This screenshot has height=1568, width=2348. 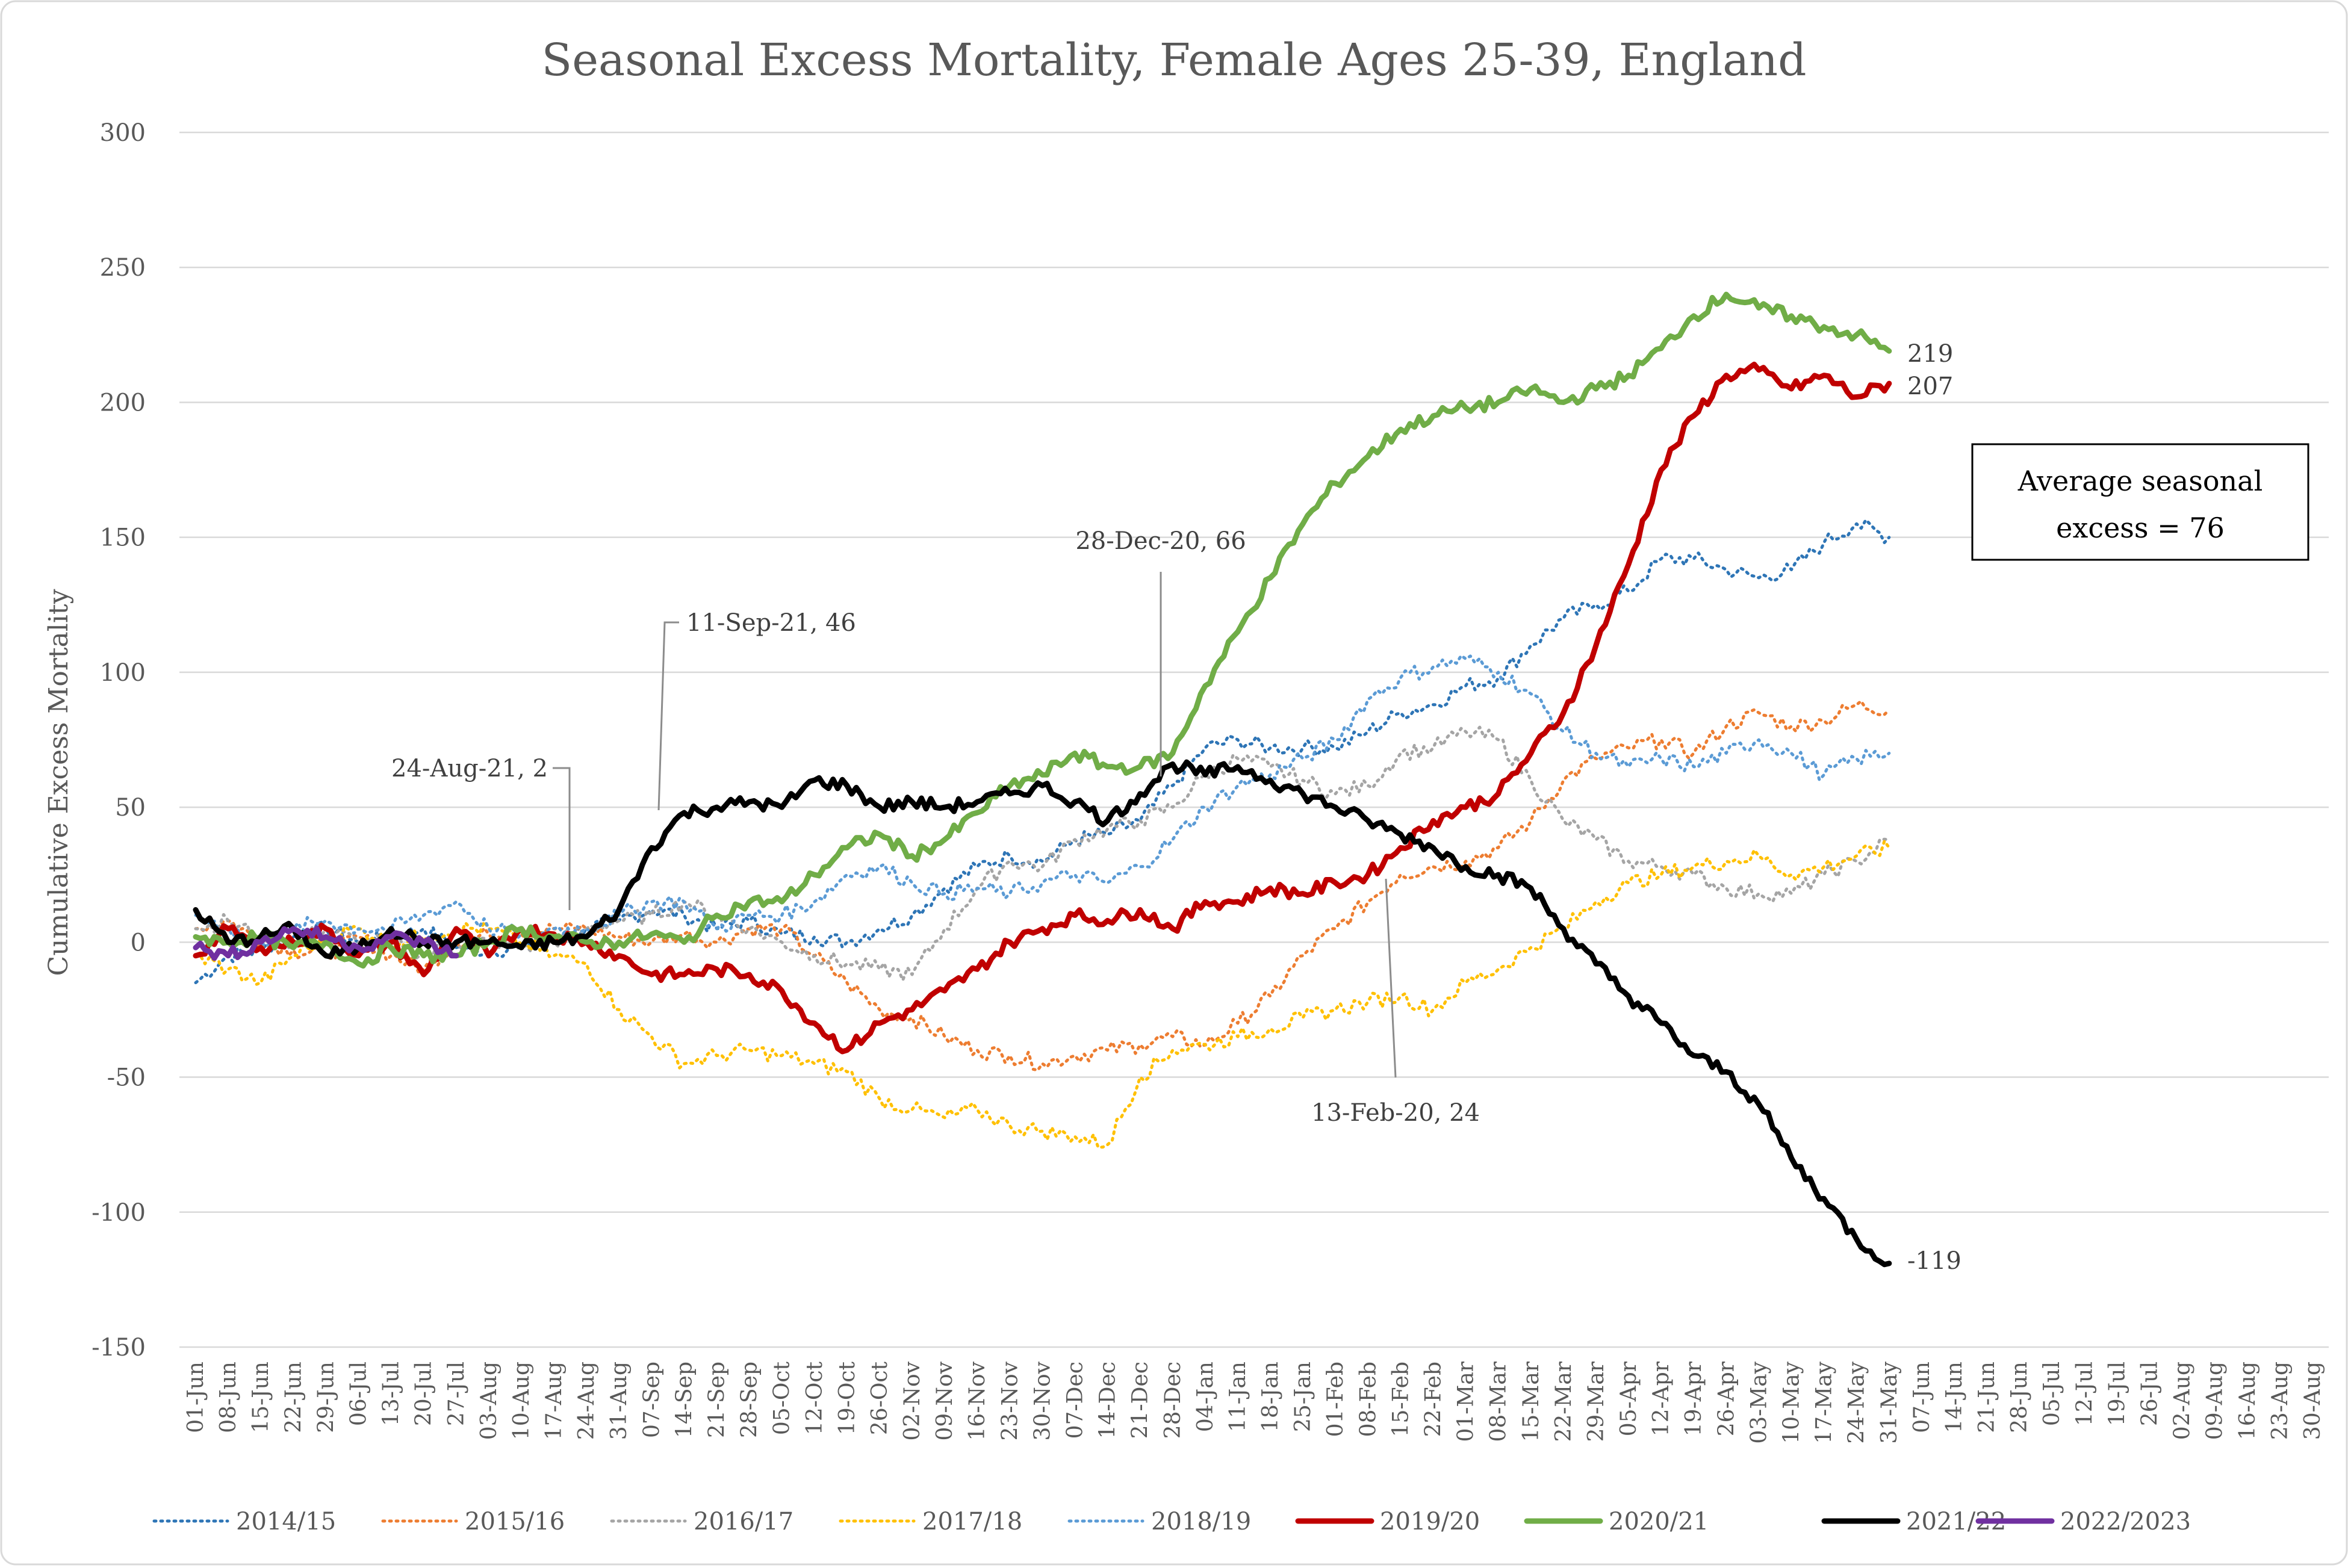 What do you see at coordinates (228, 1397) in the screenshot?
I see `x-tick-label: 08-Jun` at bounding box center [228, 1397].